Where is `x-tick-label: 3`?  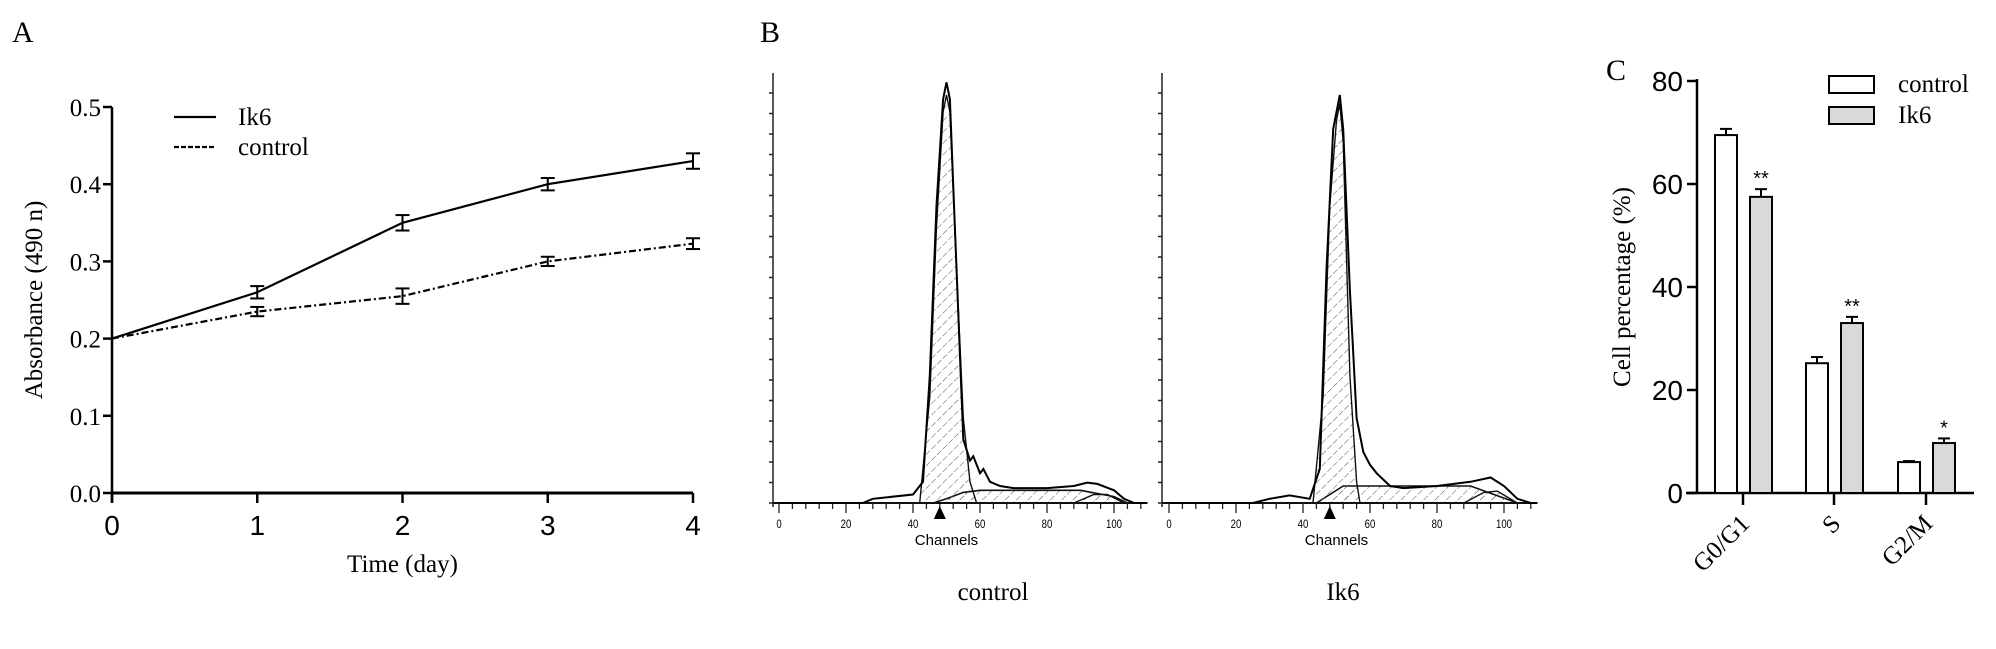 x-tick-label: 3 is located at coordinates (548, 525).